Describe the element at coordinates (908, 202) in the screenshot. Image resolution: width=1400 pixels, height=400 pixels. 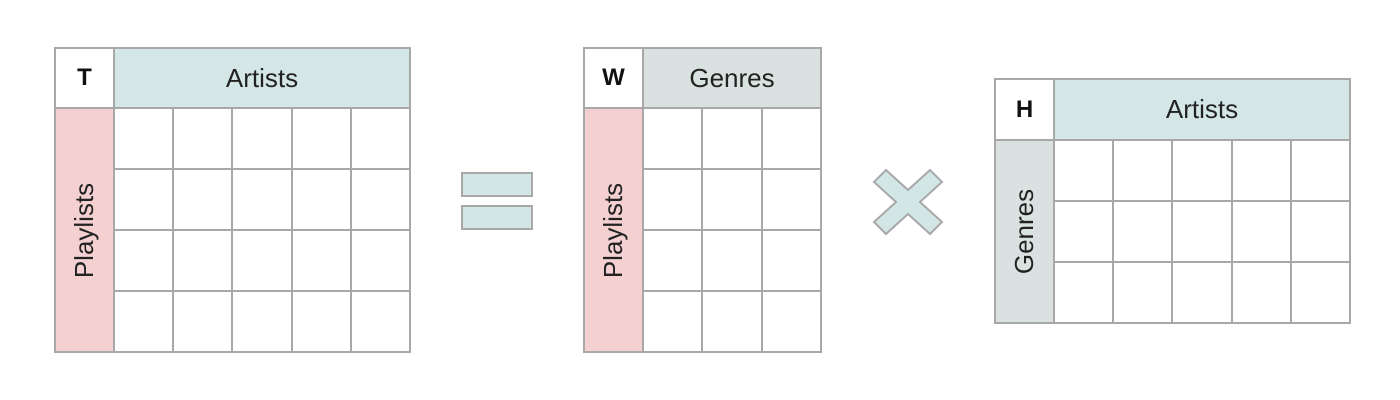
I see `times-icon` at that location.